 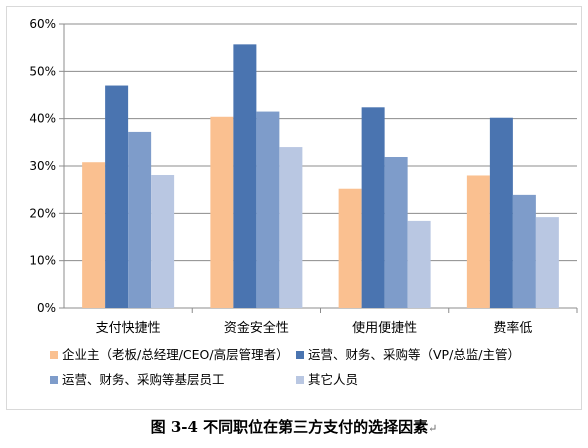 What do you see at coordinates (128, 328) in the screenshot?
I see `category-label: 支付快捷性` at bounding box center [128, 328].